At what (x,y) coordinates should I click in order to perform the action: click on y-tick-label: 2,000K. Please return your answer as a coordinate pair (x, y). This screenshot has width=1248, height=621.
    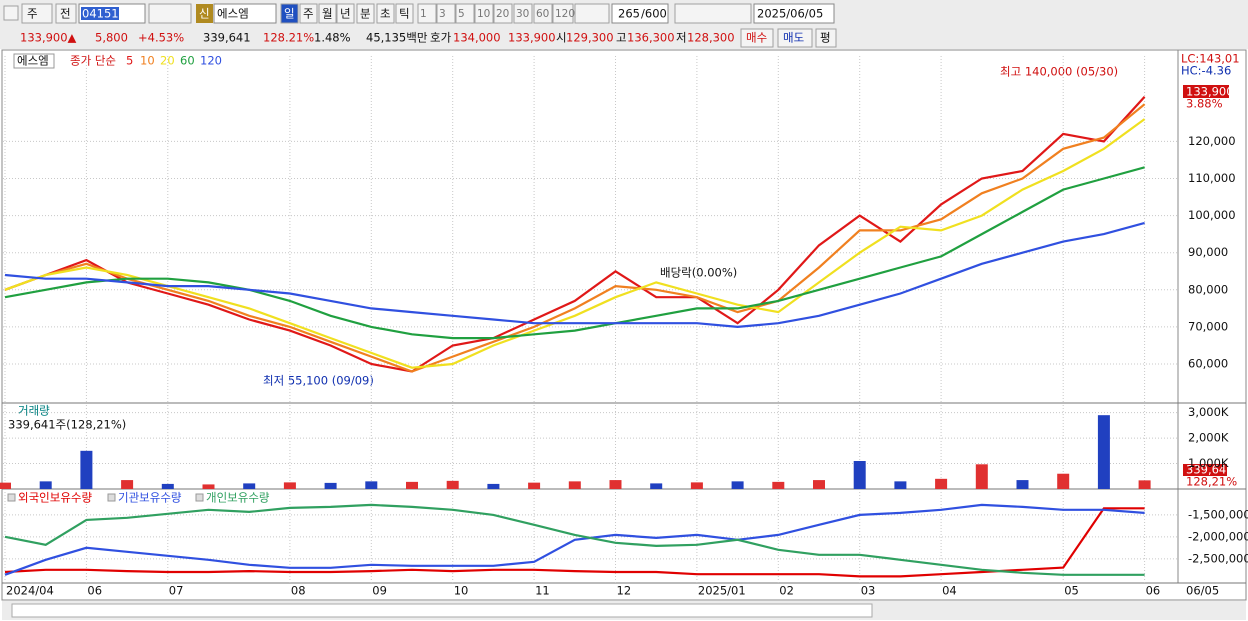
    Looking at the image, I should click on (1208, 438).